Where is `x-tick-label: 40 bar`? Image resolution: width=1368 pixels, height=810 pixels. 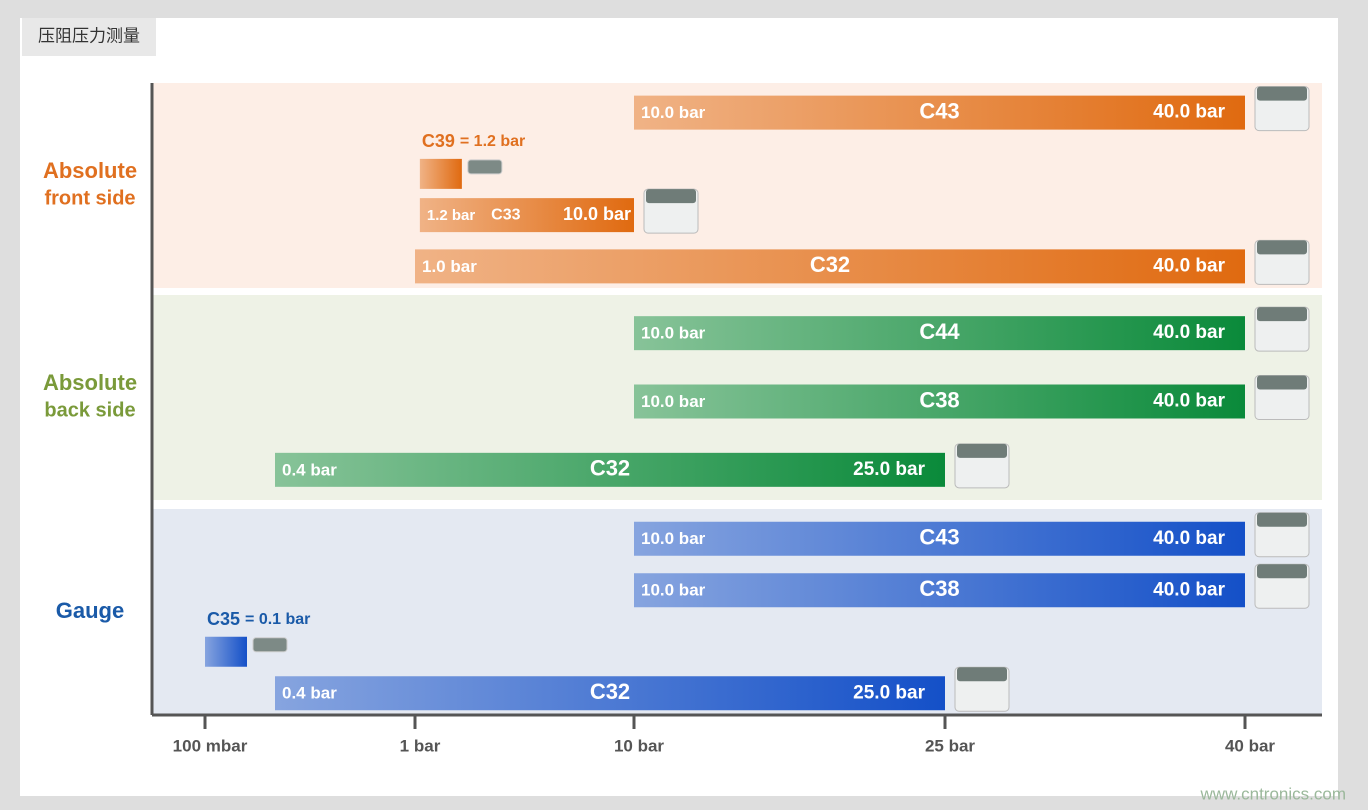
x-tick-label: 40 bar is located at coordinates (1250, 745).